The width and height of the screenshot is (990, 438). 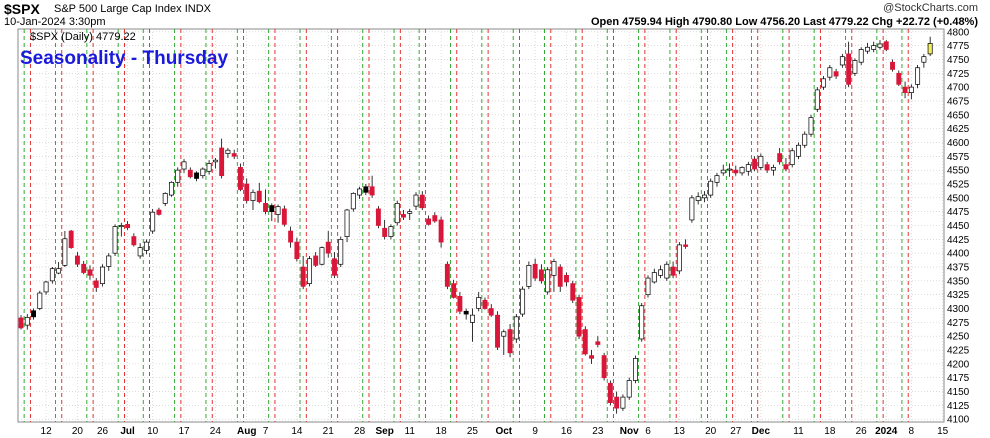 What do you see at coordinates (930, 8) in the screenshot?
I see `watermark: @StockCharts.com` at bounding box center [930, 8].